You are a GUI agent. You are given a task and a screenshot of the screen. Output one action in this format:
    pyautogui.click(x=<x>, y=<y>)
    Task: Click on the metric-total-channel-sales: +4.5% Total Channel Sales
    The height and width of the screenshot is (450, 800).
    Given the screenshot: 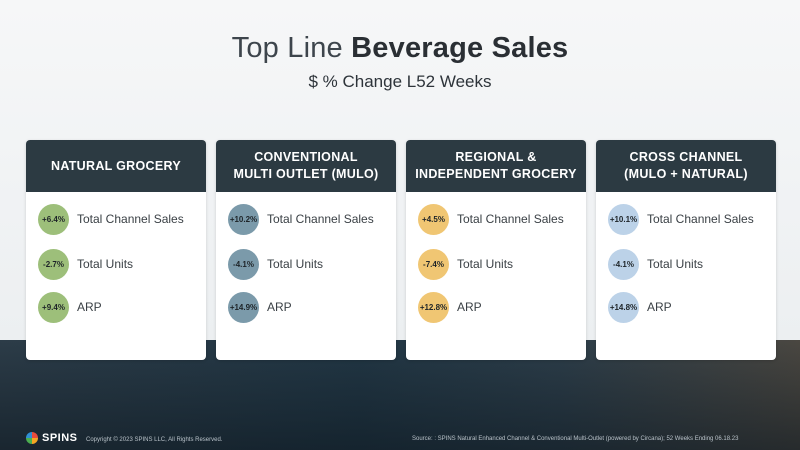 What is the action you would take?
    pyautogui.click(x=491, y=219)
    